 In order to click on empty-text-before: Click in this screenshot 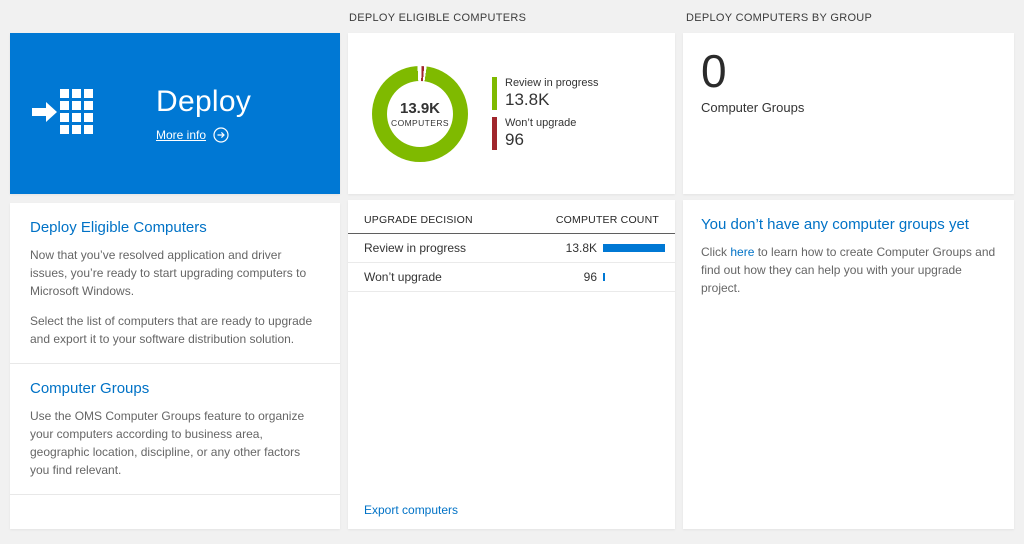, I will do `click(716, 252)`.